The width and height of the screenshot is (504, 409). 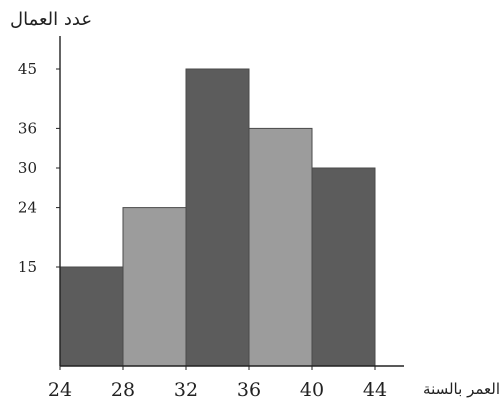 What do you see at coordinates (217, 383) in the screenshot?
I see `x-ticks-layer: 24 28 32 36 40 44` at bounding box center [217, 383].